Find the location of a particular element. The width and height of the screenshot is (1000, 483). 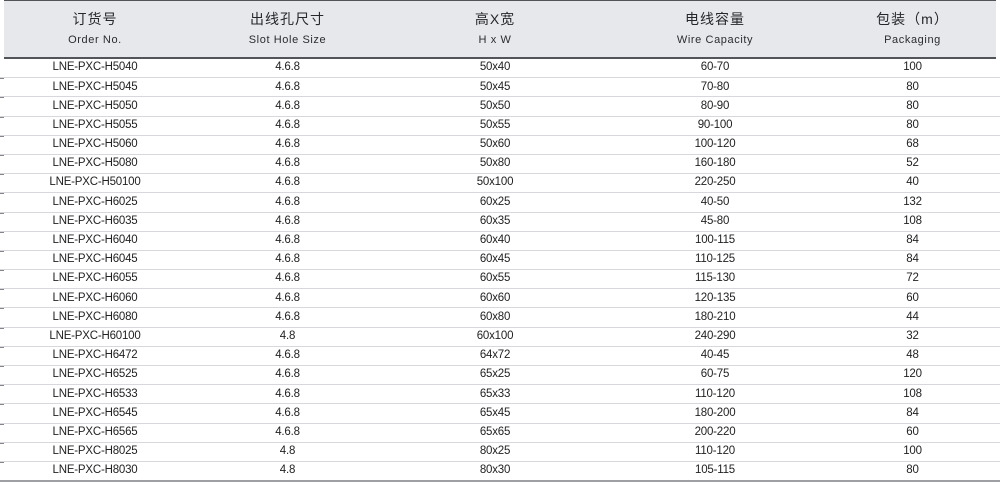

cell-h-x-w: 50x100 is located at coordinates (495, 183).